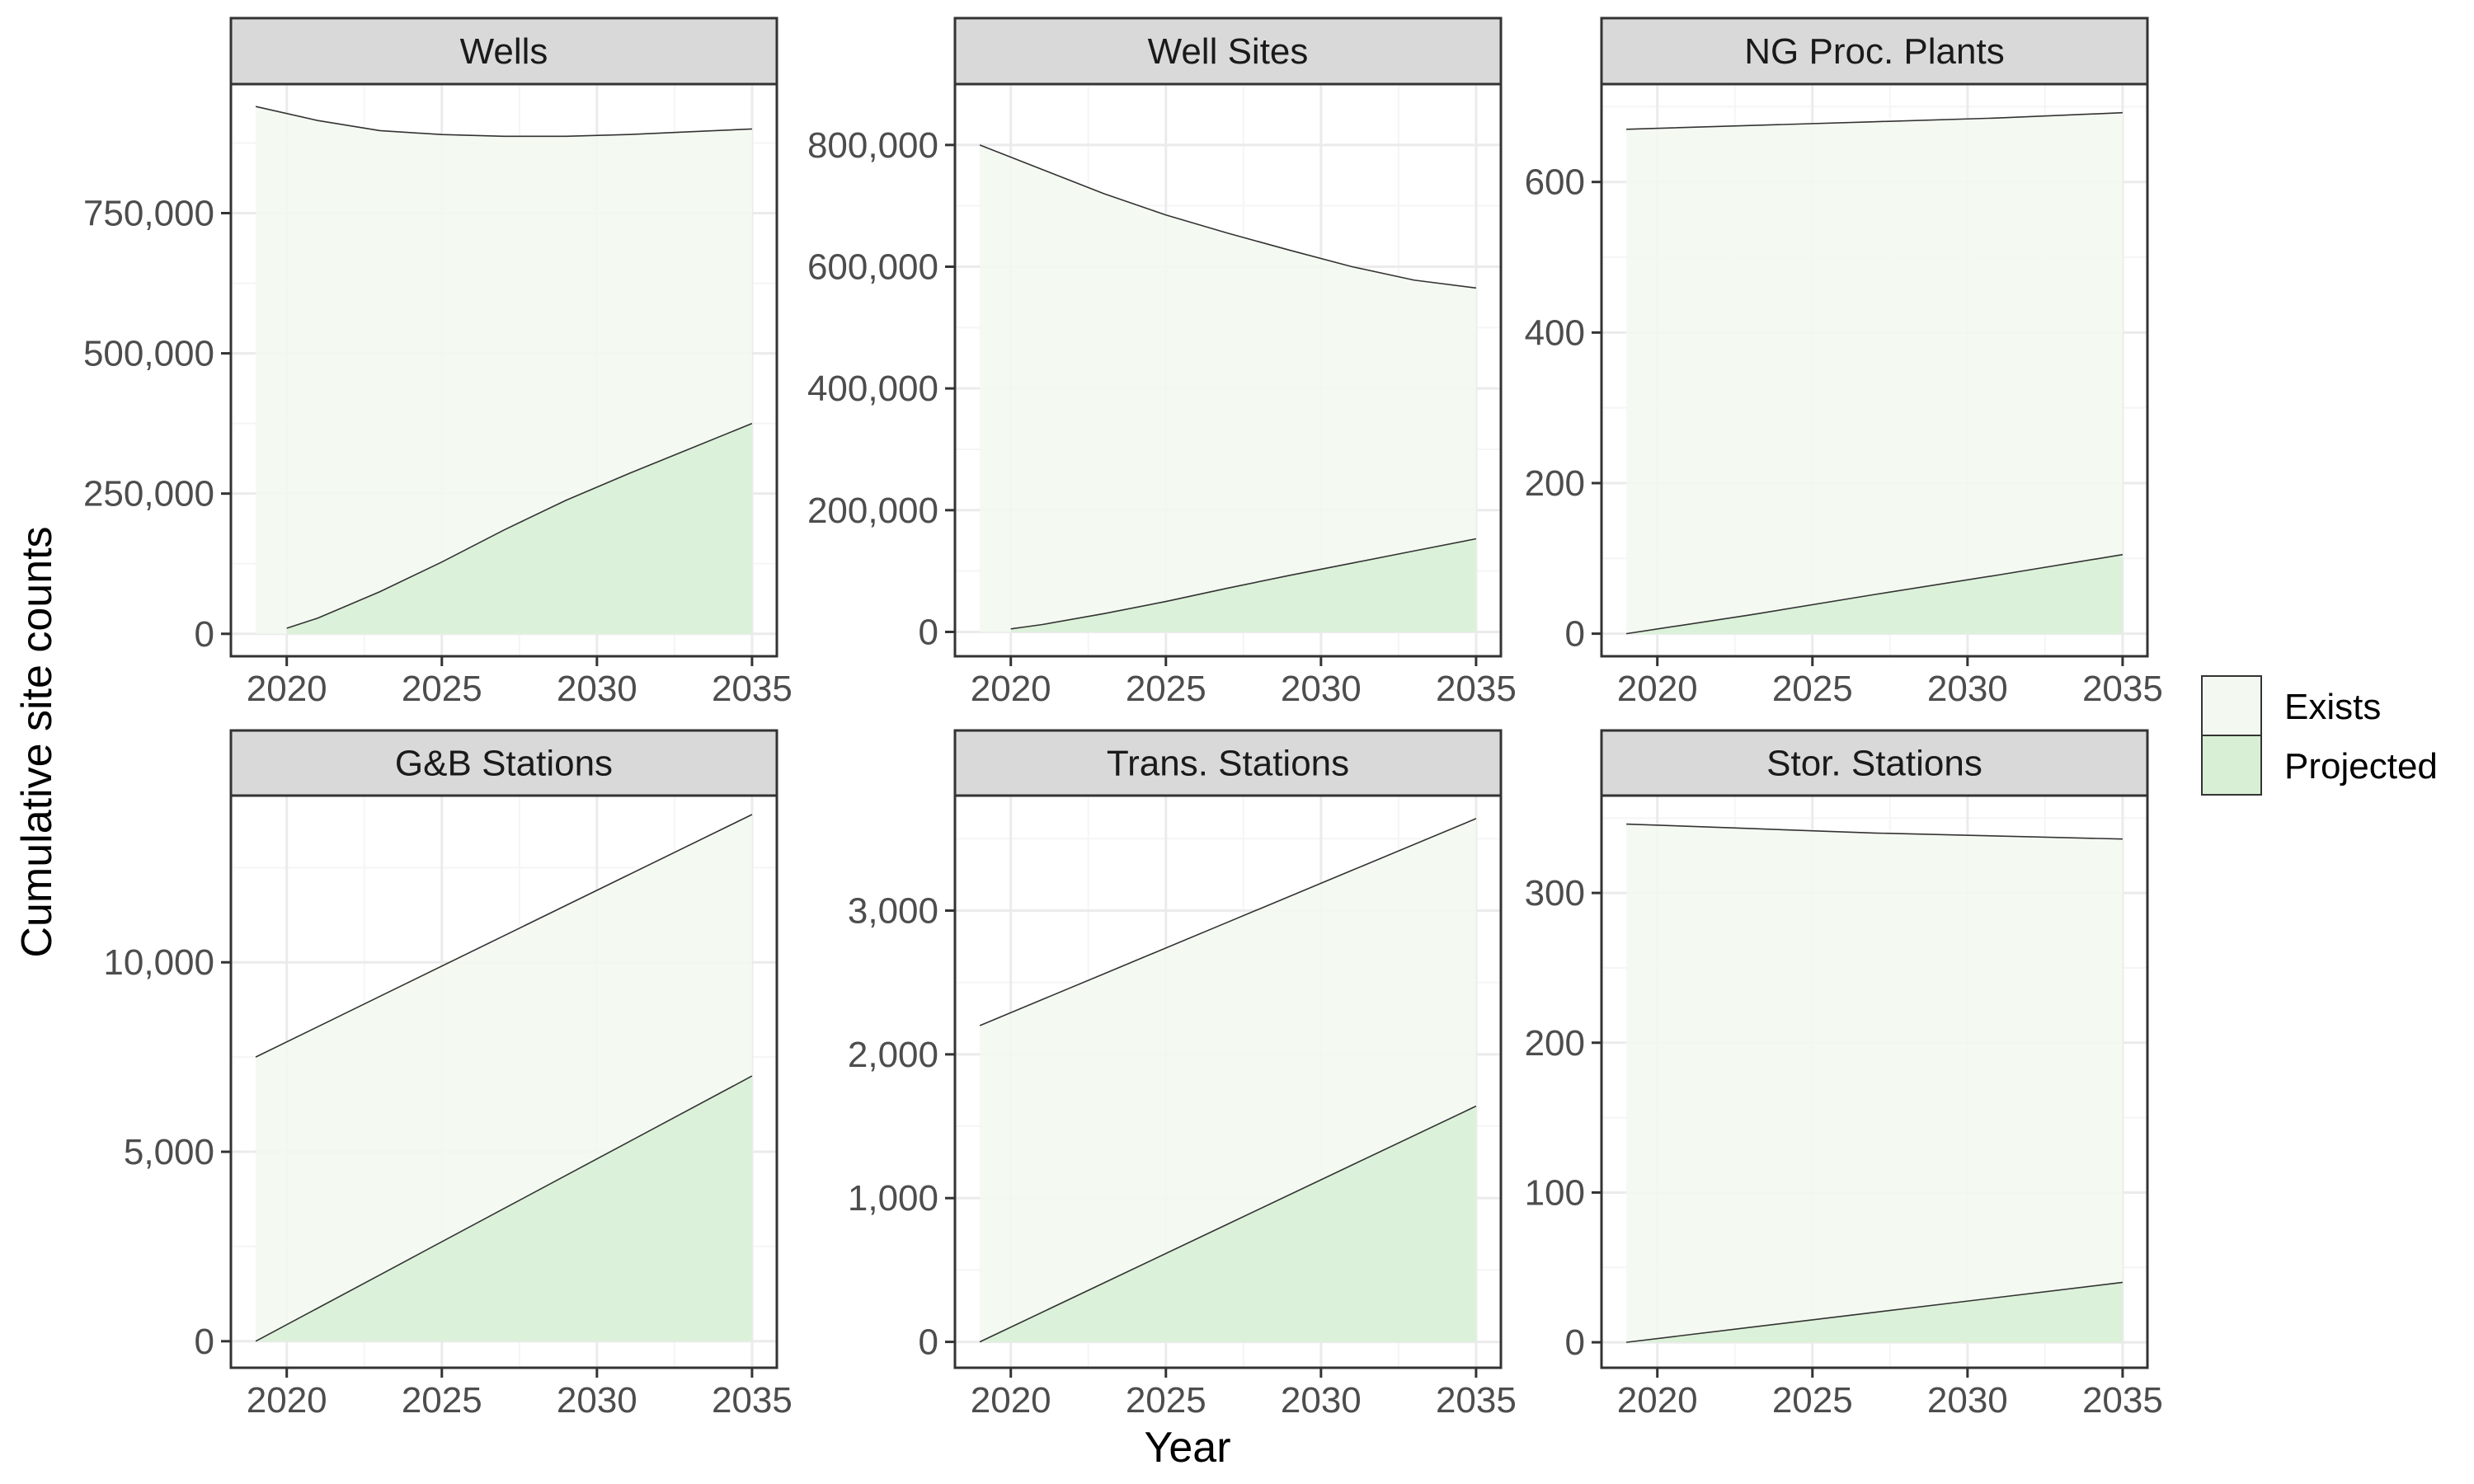 The width and height of the screenshot is (2474, 1484). I want to click on legend-label-projected: Projected, so click(2361, 766).